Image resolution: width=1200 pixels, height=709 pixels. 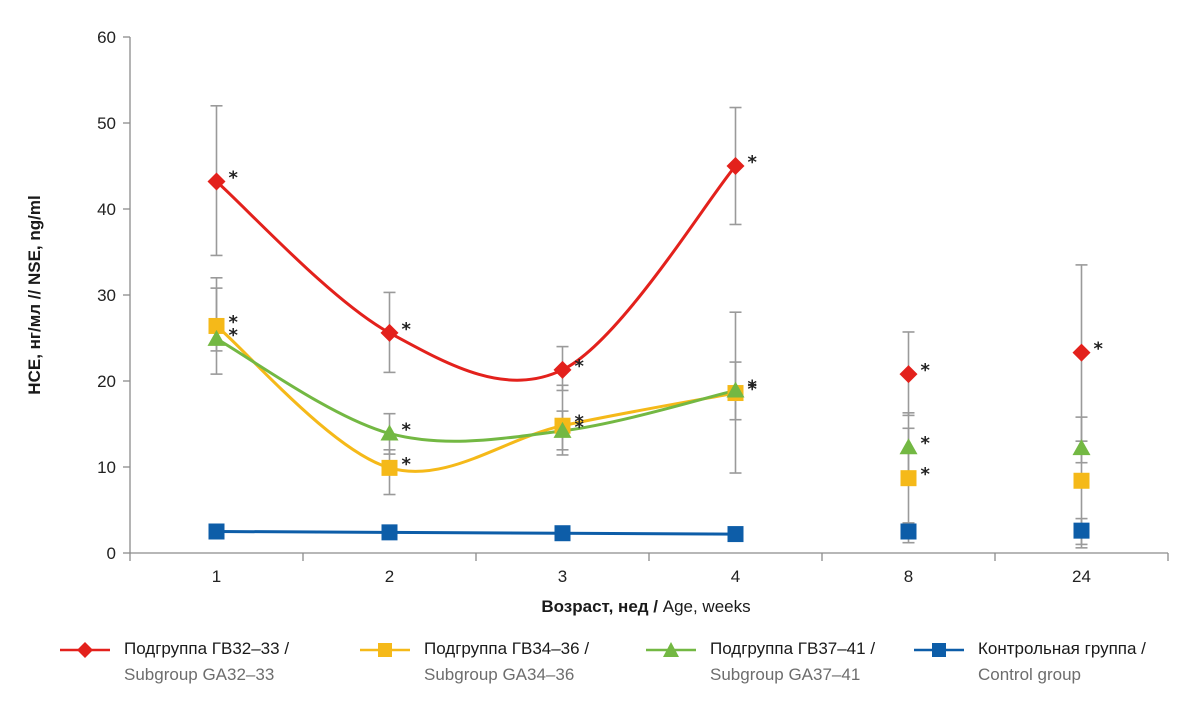 I want to click on series-line-control, so click(x=476, y=533).